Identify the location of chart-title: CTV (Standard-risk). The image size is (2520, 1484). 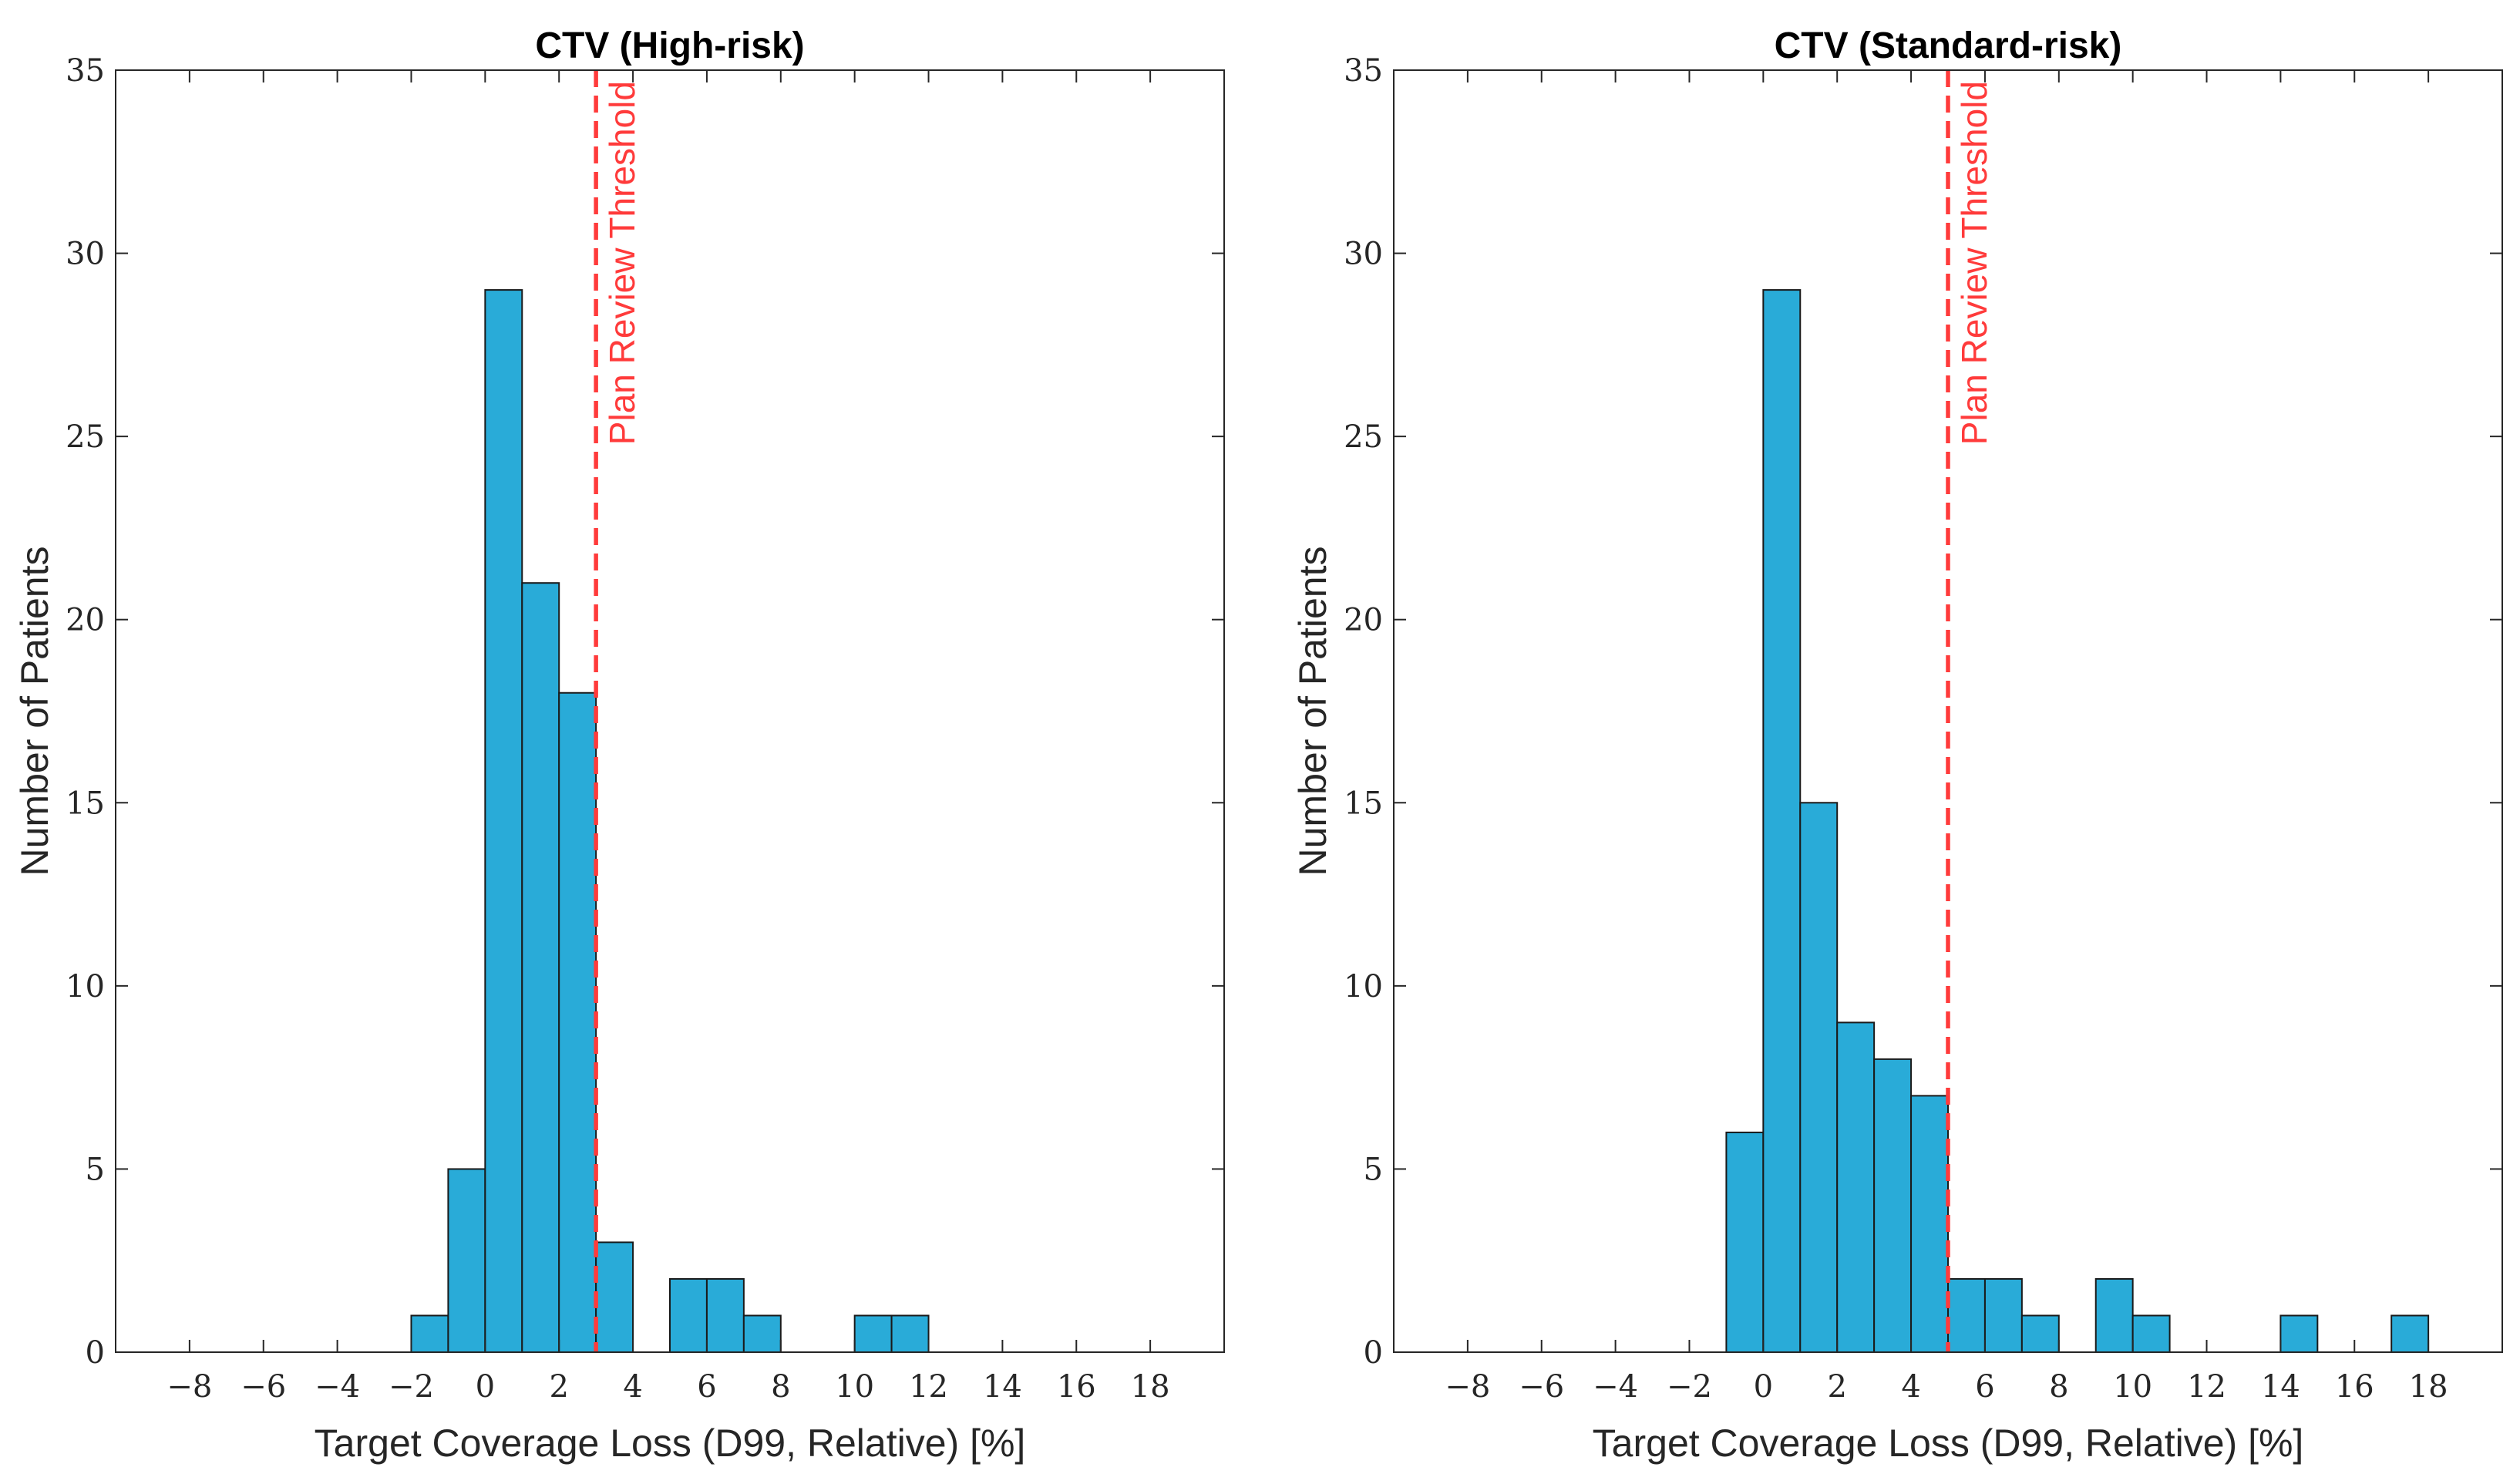
(1949, 46).